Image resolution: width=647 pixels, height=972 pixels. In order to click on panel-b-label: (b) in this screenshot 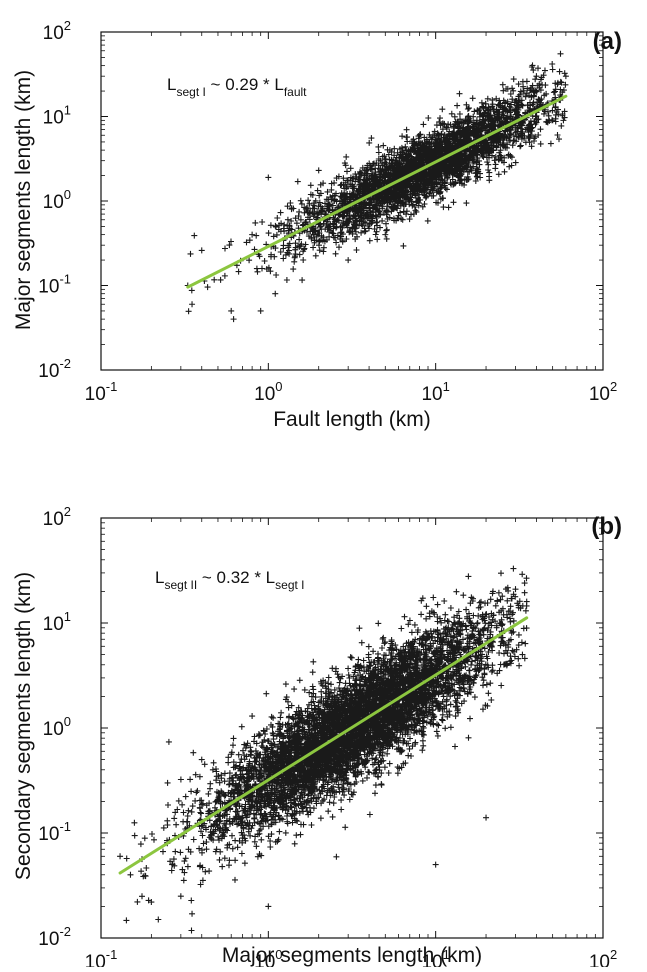, I will do `click(606, 526)`.